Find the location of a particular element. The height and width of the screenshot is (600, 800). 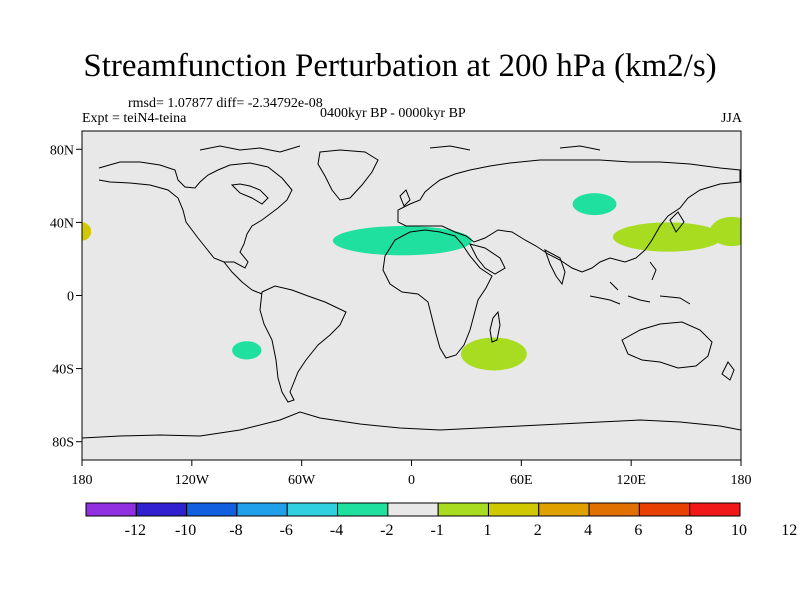

lon-tick-label-5: 120E is located at coordinates (631, 480).